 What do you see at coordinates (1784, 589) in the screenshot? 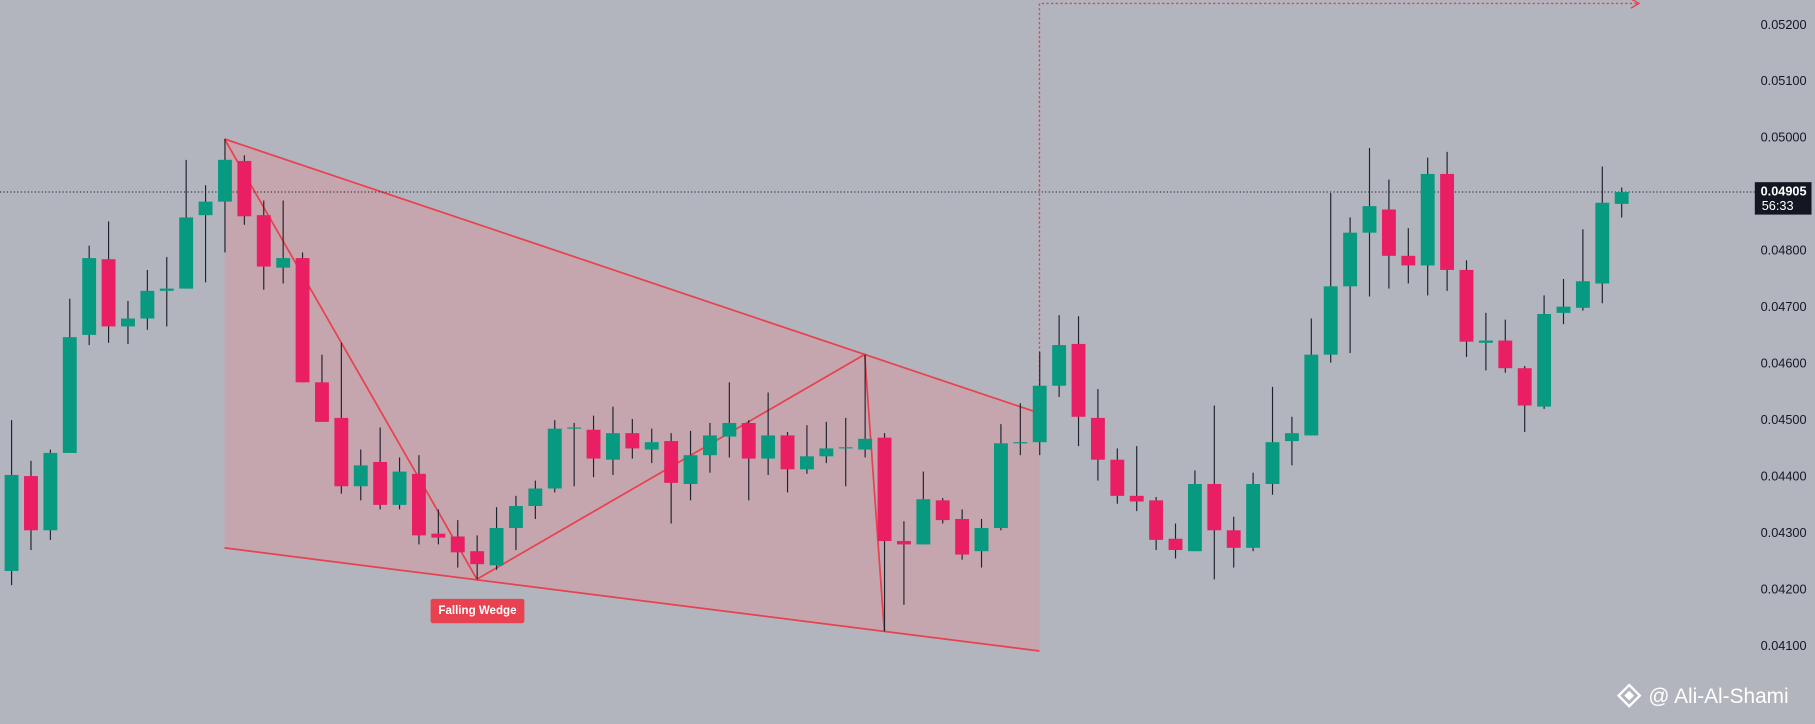
I see `y-tick-label: 0.04200` at bounding box center [1784, 589].